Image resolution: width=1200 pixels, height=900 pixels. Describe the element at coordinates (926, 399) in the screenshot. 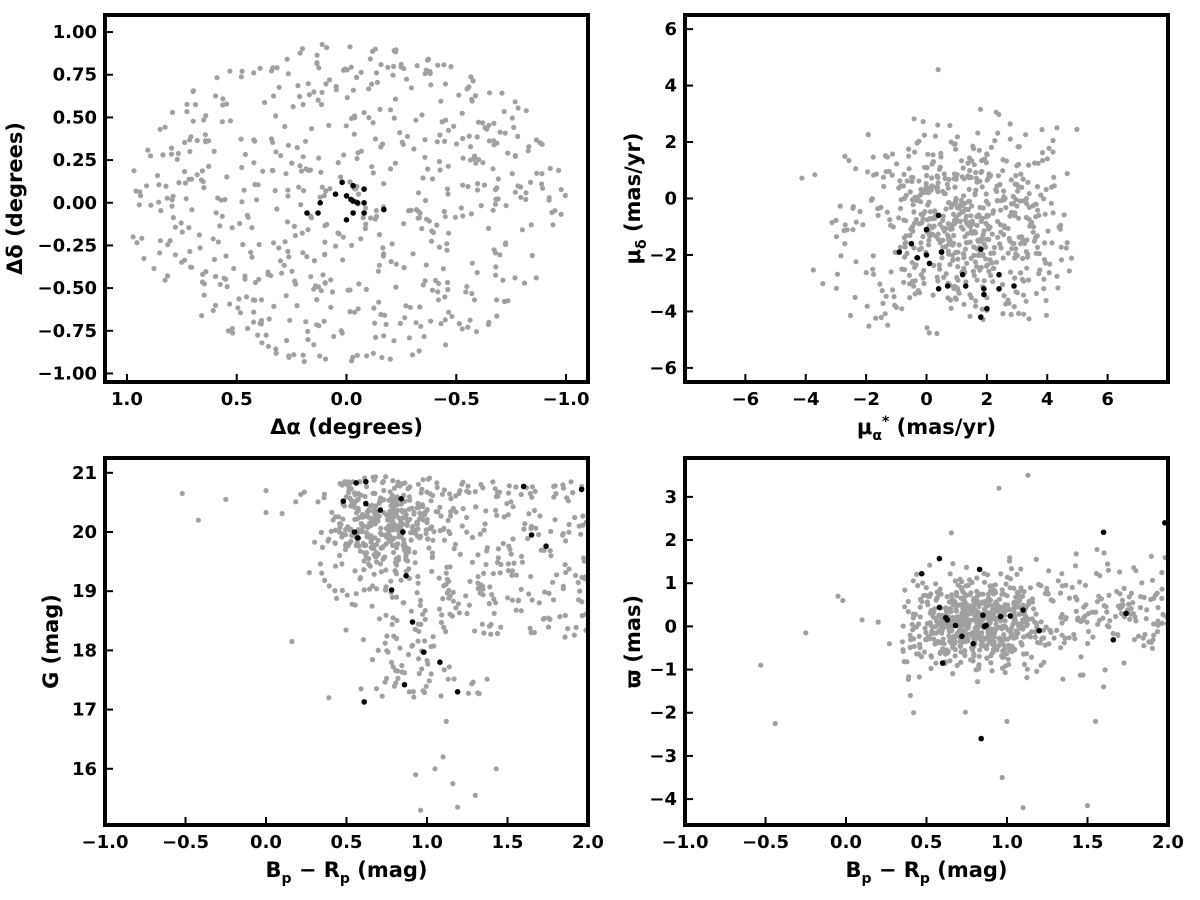

I see `x-tick-label: 0` at that location.